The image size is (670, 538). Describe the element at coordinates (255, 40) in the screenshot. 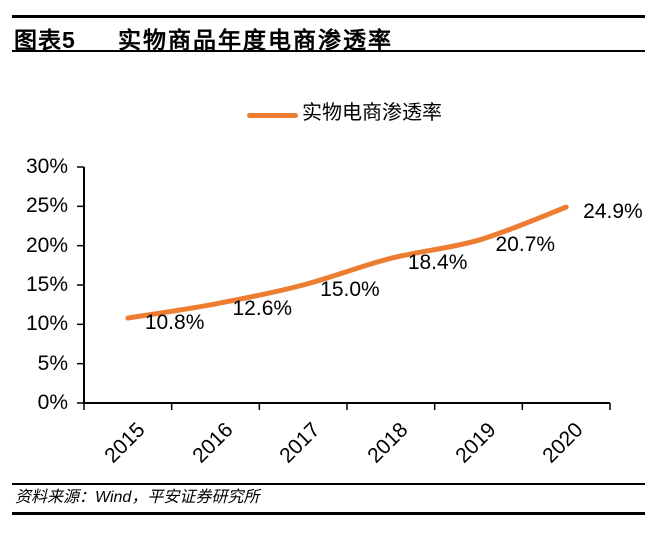

I see `figure-title: 实物商品年度电商渗透率` at that location.